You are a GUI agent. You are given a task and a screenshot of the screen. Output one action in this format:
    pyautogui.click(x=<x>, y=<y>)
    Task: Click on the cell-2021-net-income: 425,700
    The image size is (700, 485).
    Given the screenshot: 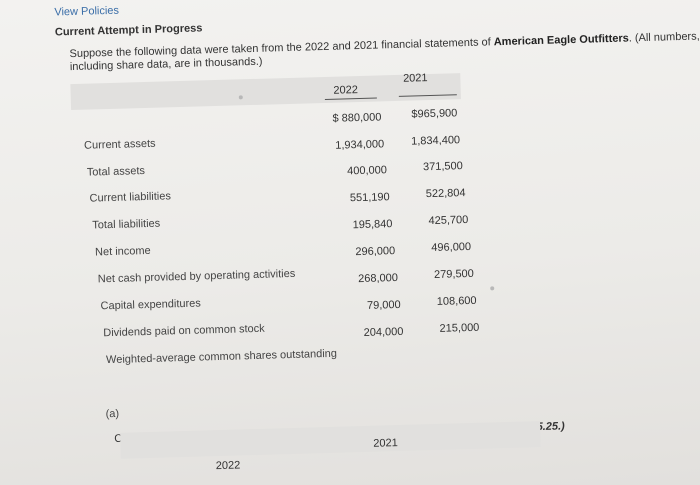 What is the action you would take?
    pyautogui.click(x=448, y=221)
    